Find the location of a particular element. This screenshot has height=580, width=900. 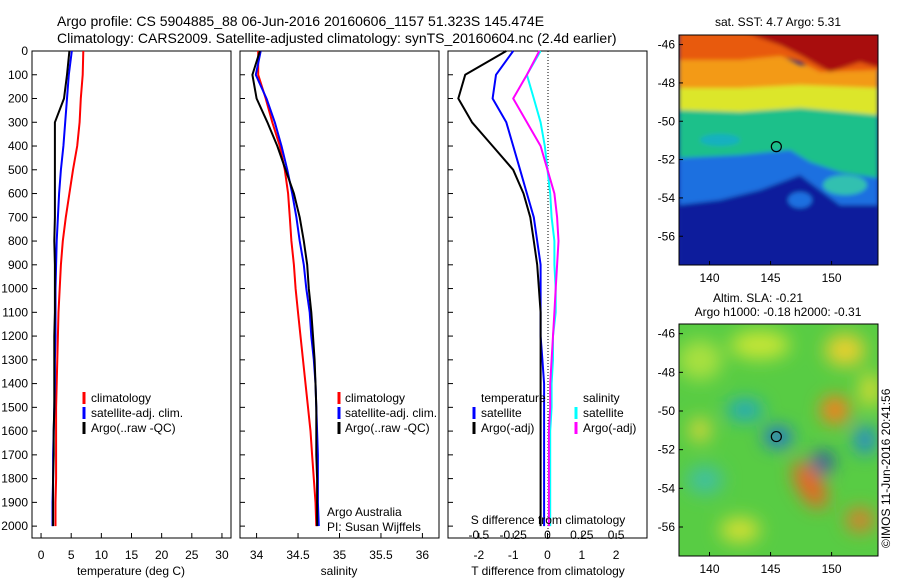

depth-tick-label: 0 is located at coordinates (24, 51).